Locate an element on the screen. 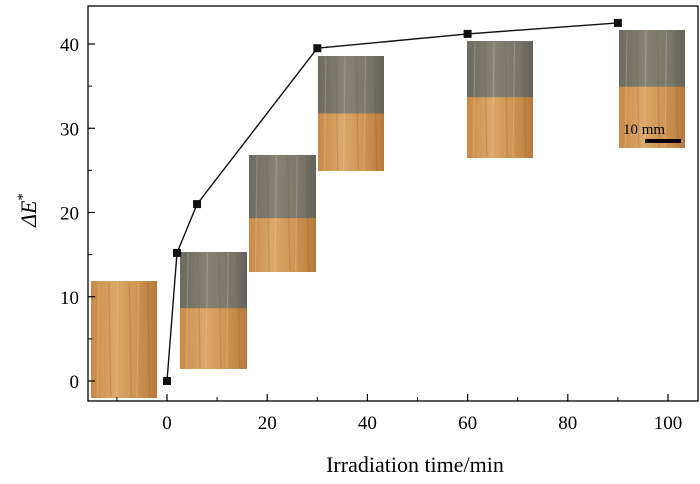  y-axis-title-superscript: * is located at coordinates (23, 197).